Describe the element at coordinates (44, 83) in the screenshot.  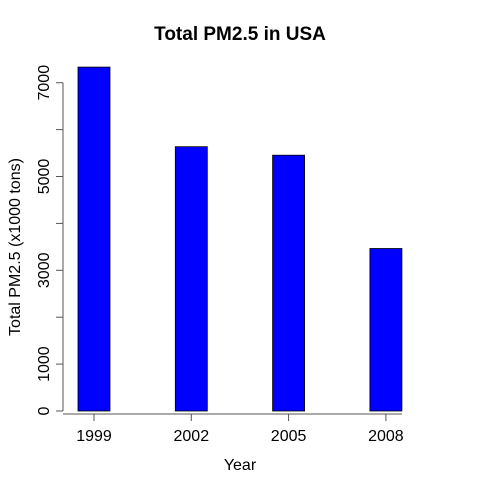
I see `y-tick-label: 7000` at that location.